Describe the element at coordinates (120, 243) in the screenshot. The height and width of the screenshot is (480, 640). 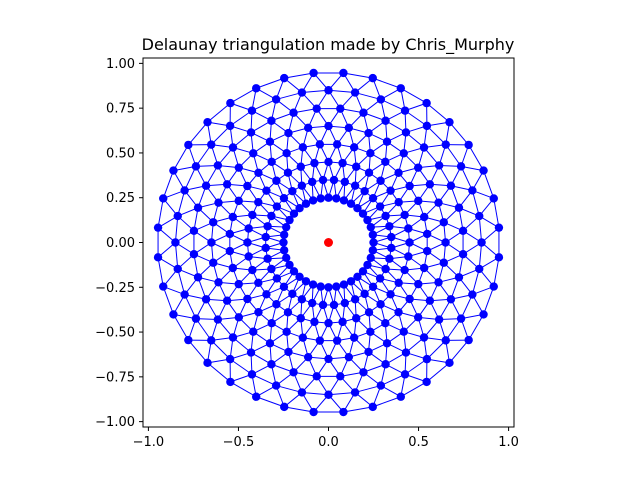
I see `y-tick-label: 0.00` at that location.